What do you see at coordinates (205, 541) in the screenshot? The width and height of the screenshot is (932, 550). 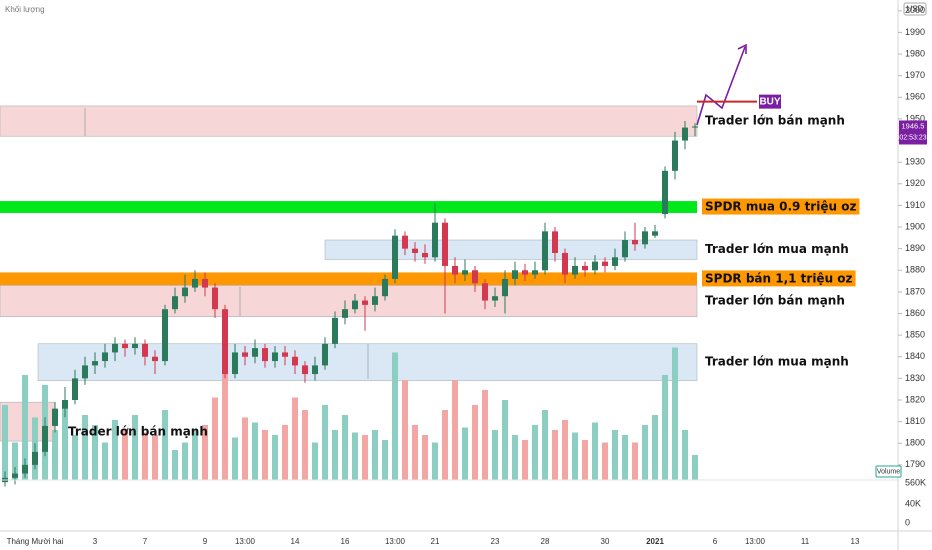 I see `x-tick-label: 9` at bounding box center [205, 541].